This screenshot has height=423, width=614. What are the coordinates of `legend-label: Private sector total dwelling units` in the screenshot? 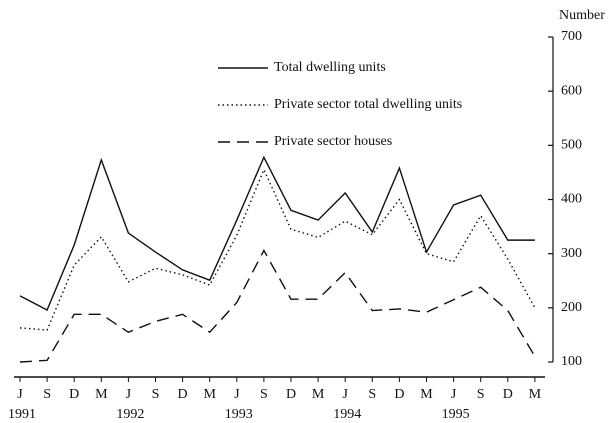 It's located at (368, 104).